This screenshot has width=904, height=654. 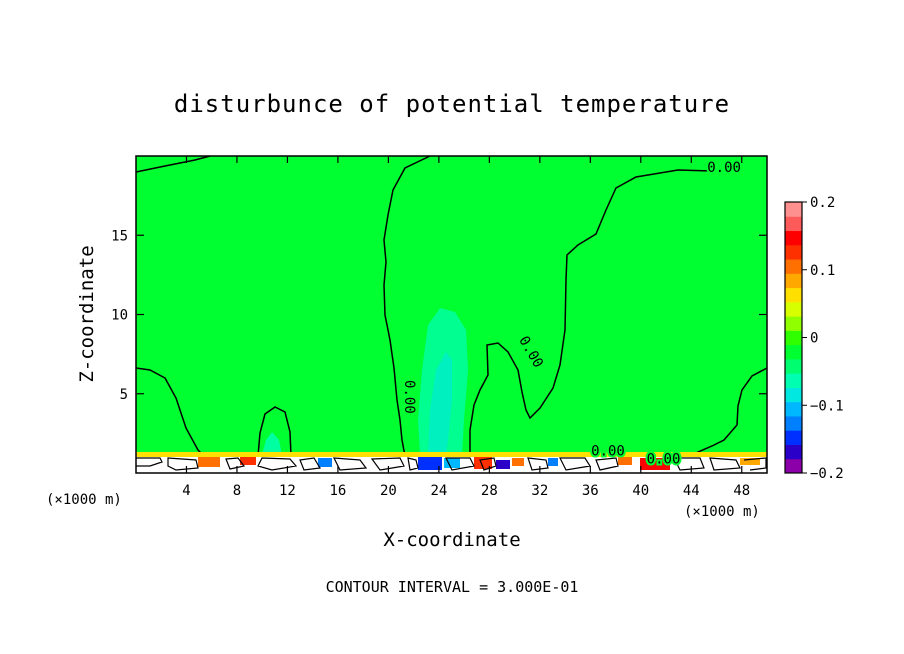 I want to click on colorbar, so click(x=793, y=337).